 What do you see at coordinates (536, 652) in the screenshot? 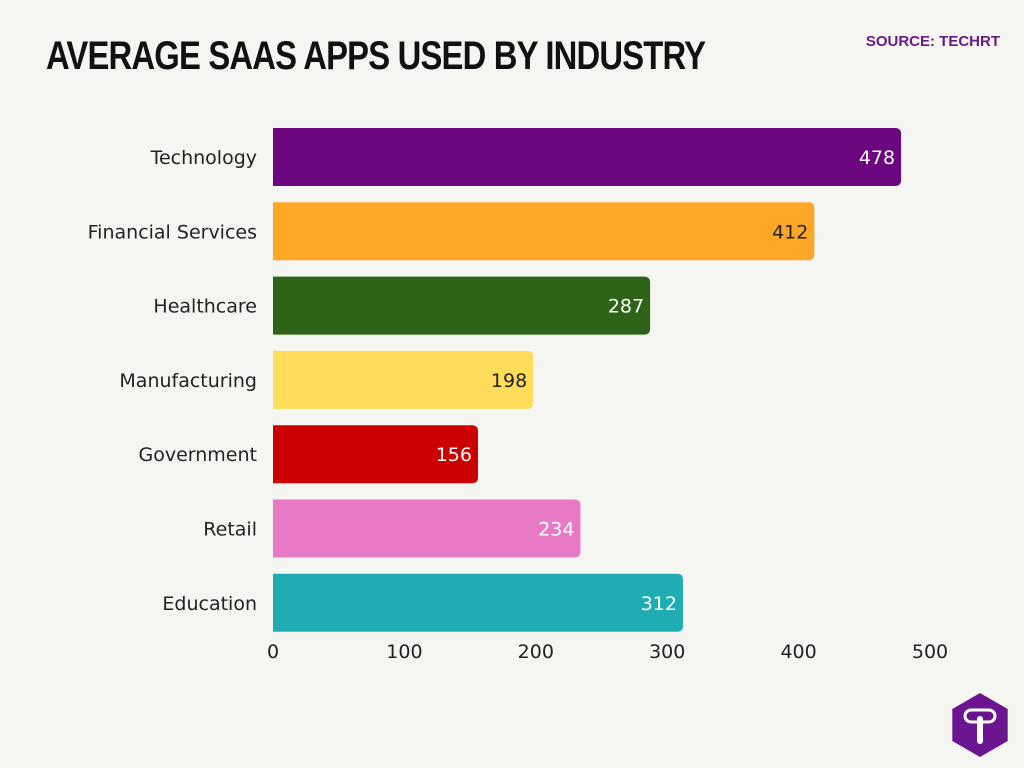
I see `x-tick-label: 200` at bounding box center [536, 652].